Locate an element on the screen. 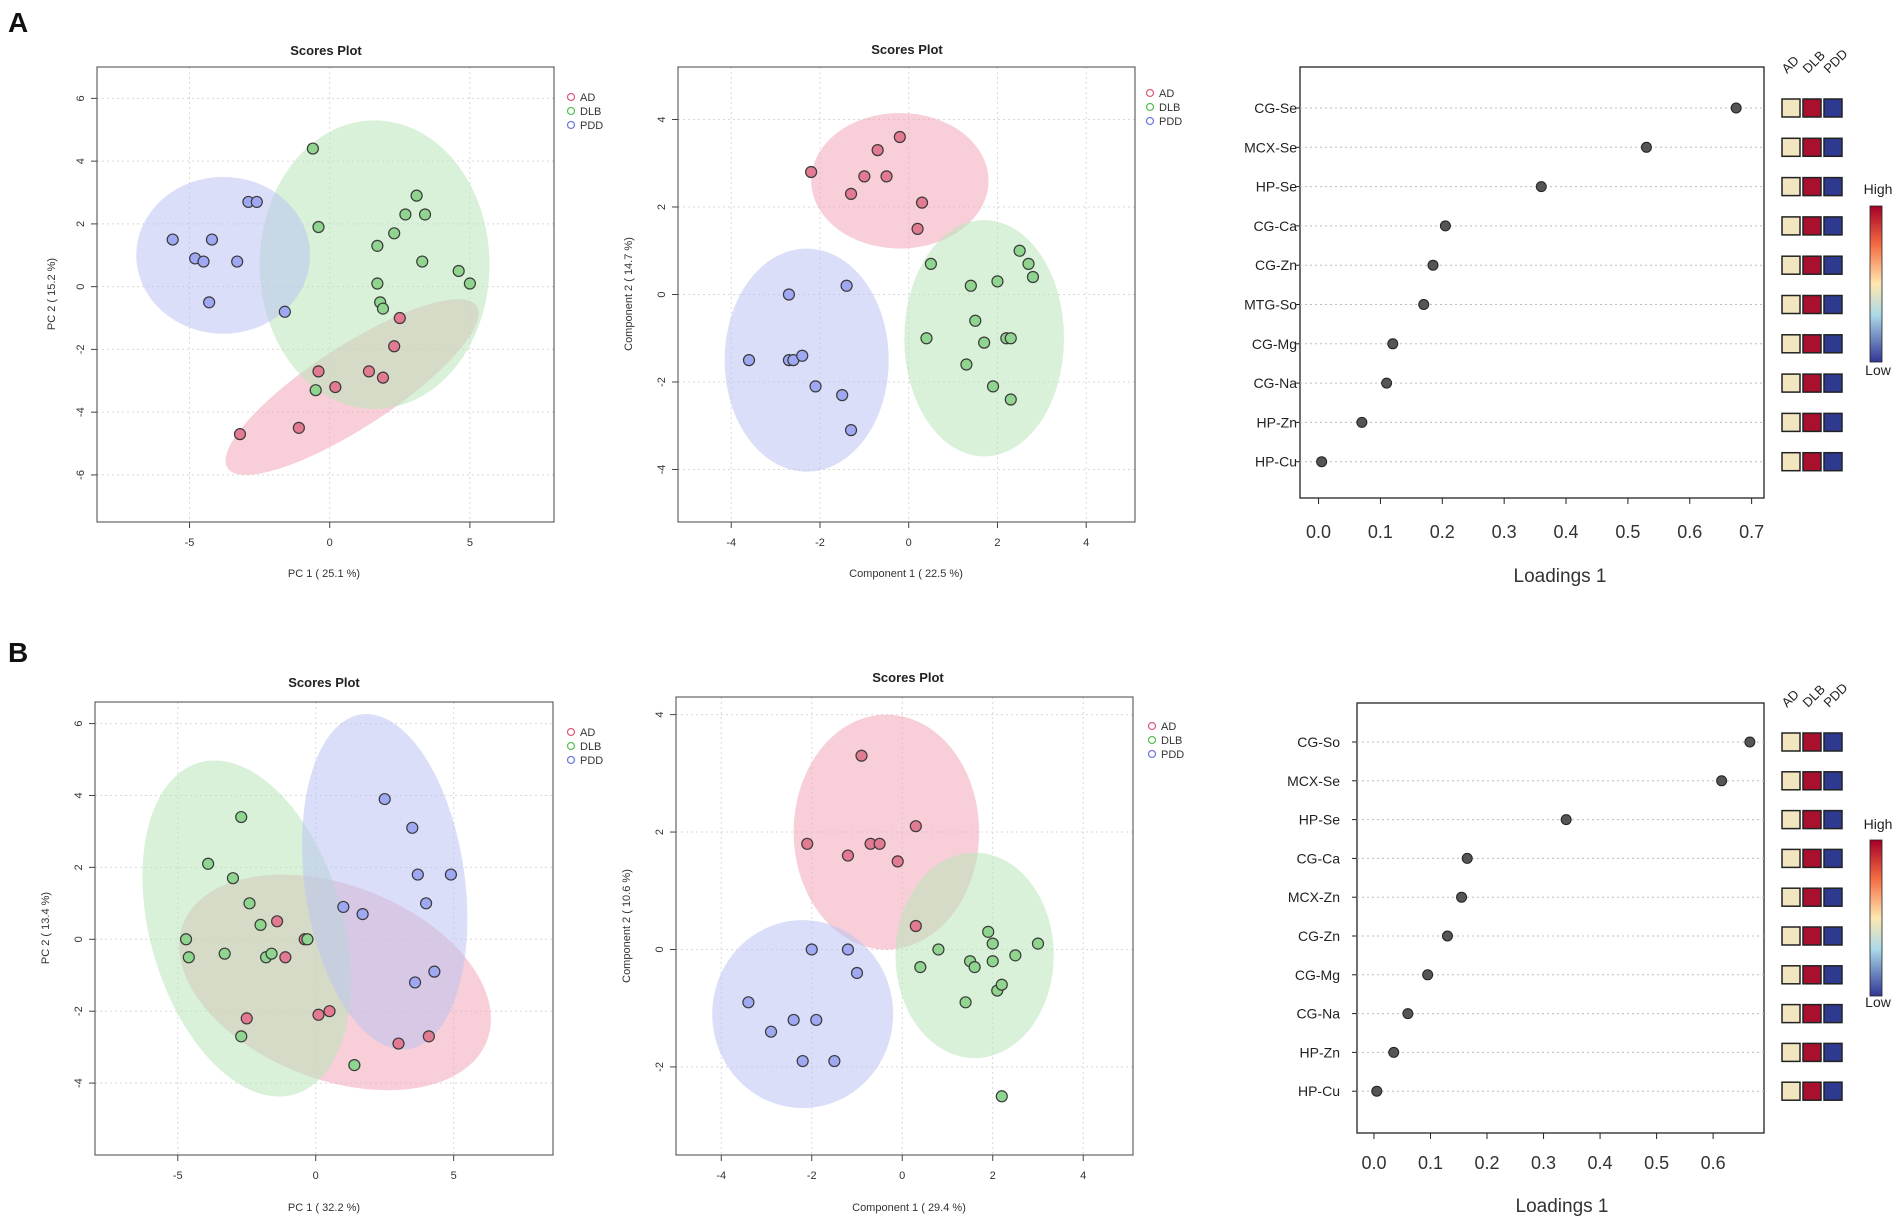 This screenshot has width=1902, height=1226. x-tick-label: 0.6 is located at coordinates (1713, 1163).